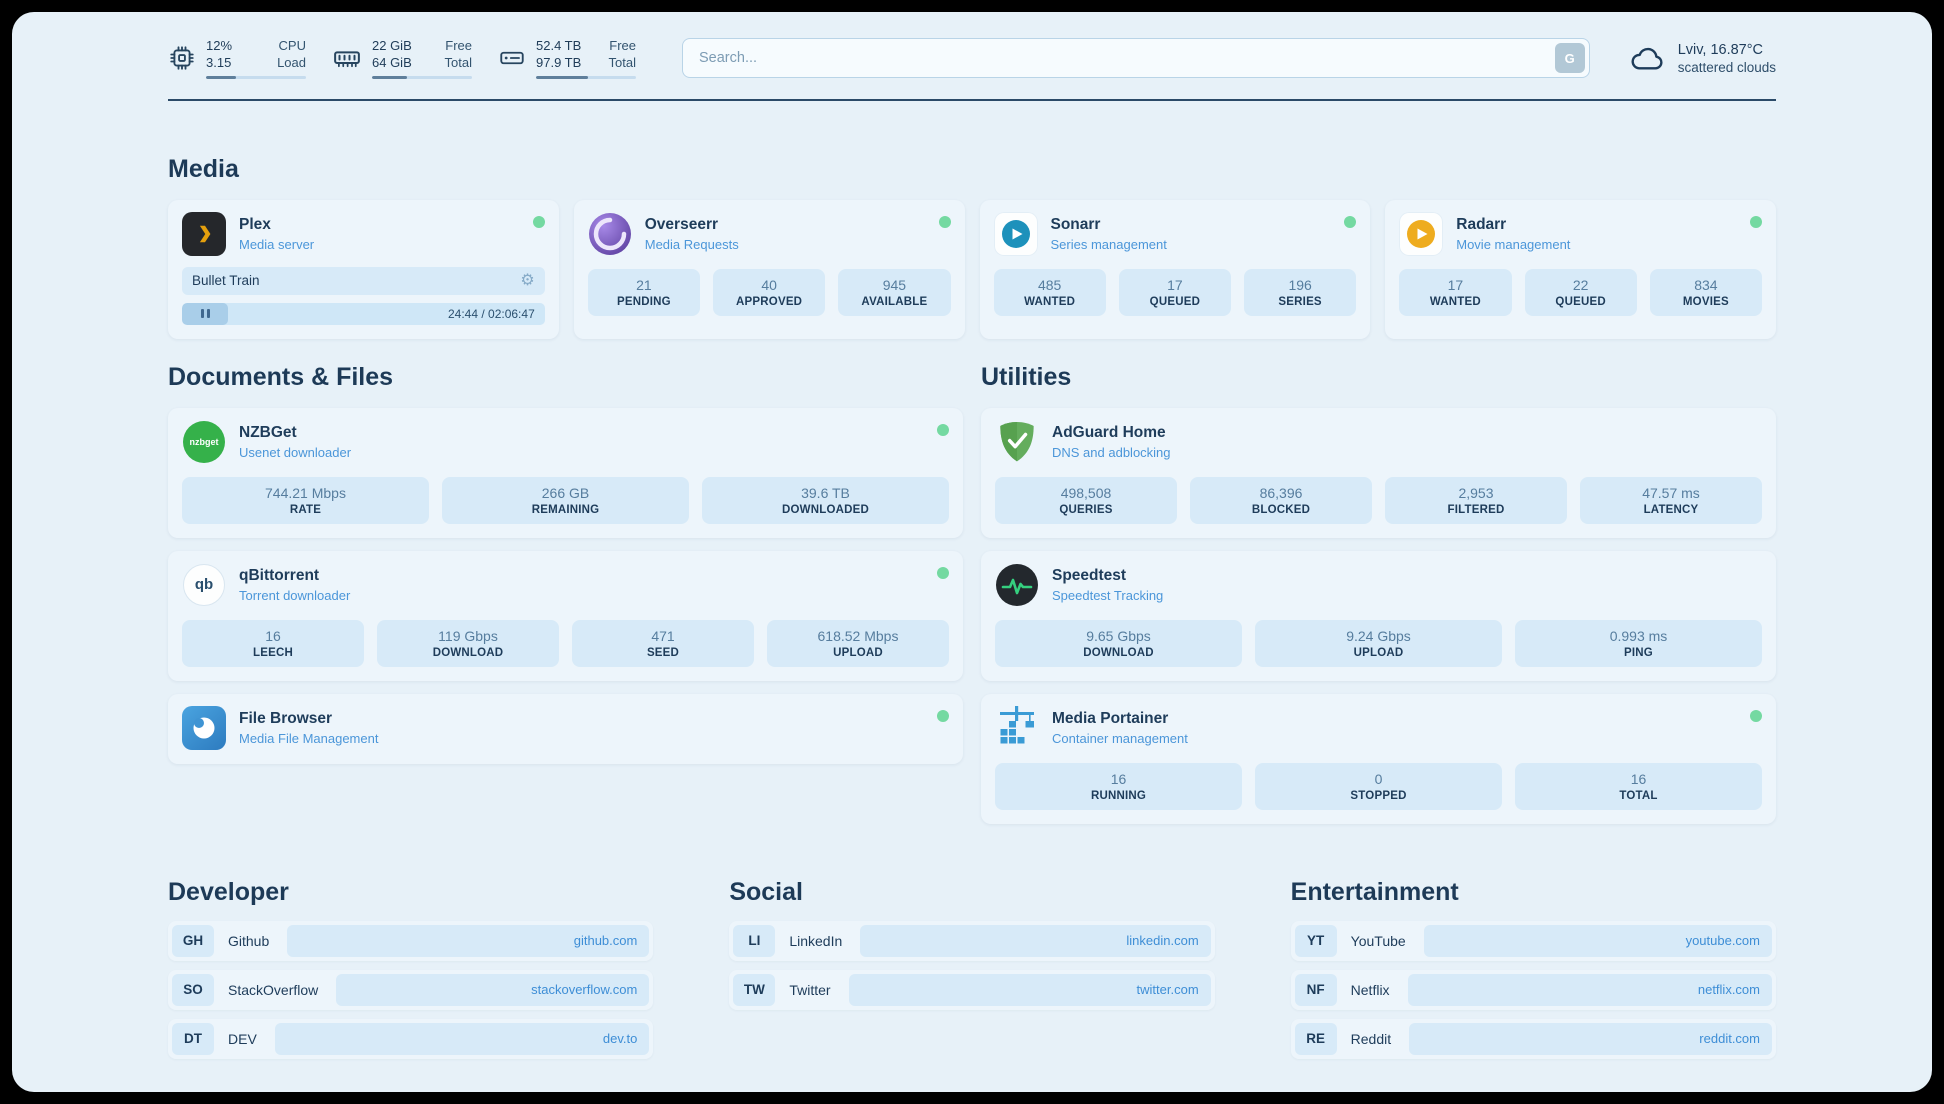 This screenshot has width=1944, height=1104. I want to click on service-name: Media Portainer, so click(1110, 718).